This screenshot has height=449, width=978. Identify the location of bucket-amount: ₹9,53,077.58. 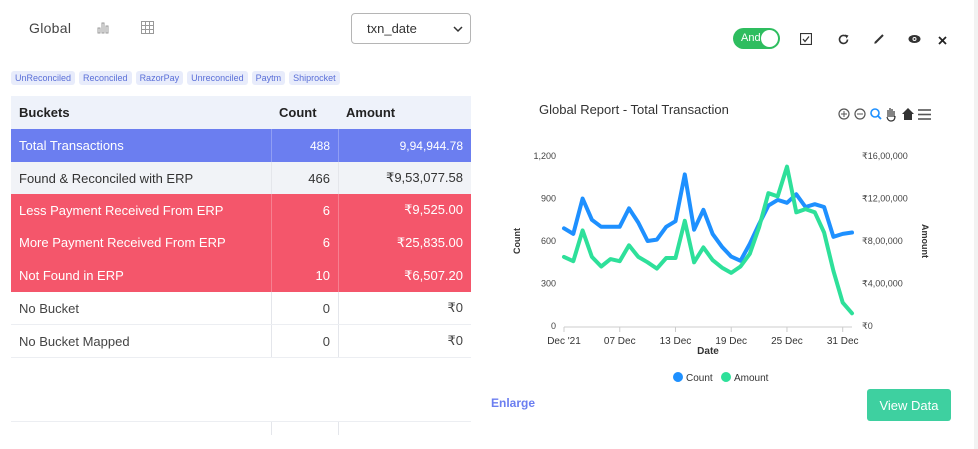
(404, 178).